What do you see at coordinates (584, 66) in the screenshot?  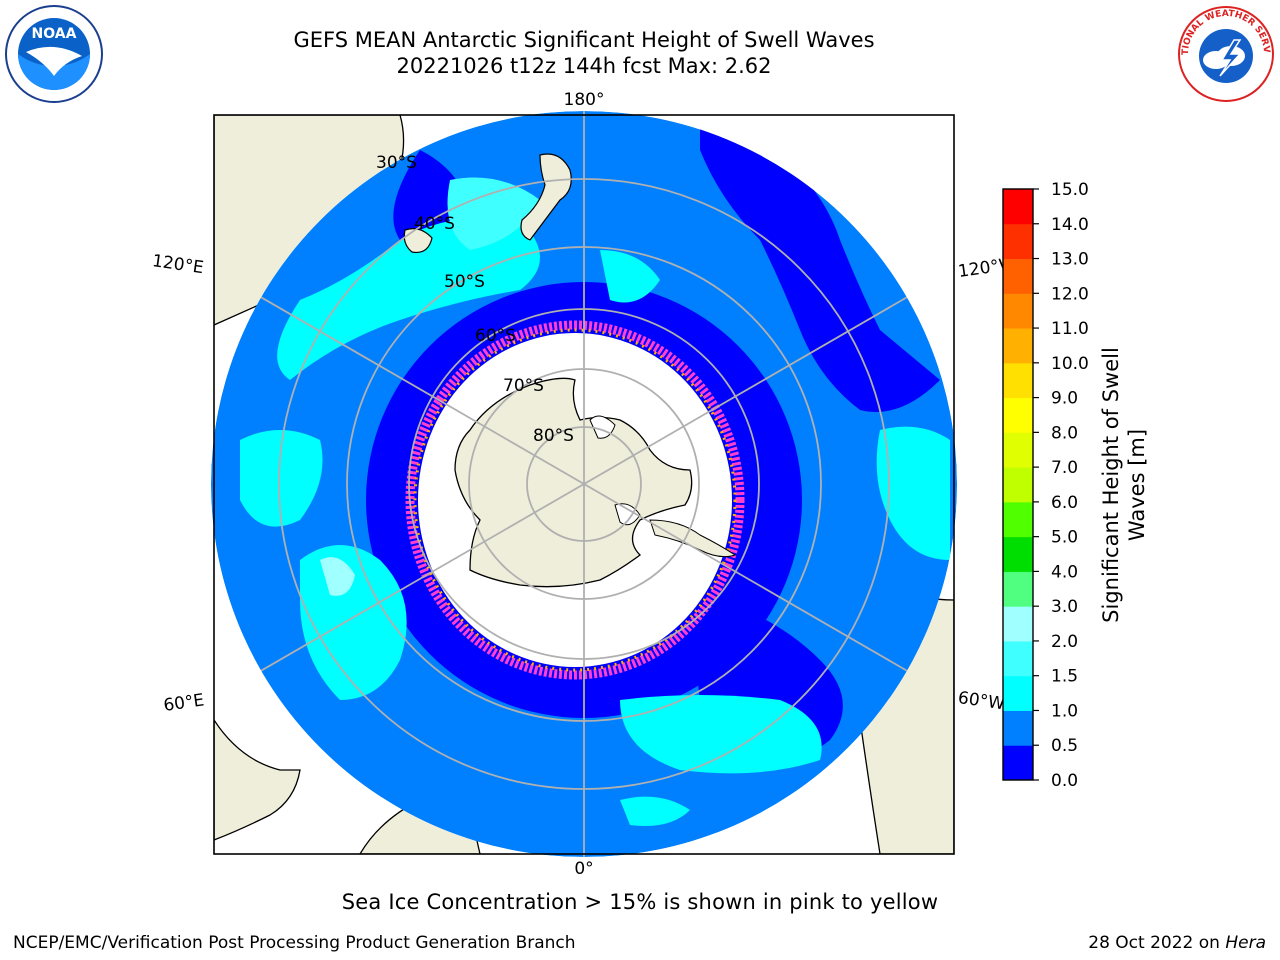 I see `title-line-2: 20221026 t12z 144h fcst Max: 2.62` at bounding box center [584, 66].